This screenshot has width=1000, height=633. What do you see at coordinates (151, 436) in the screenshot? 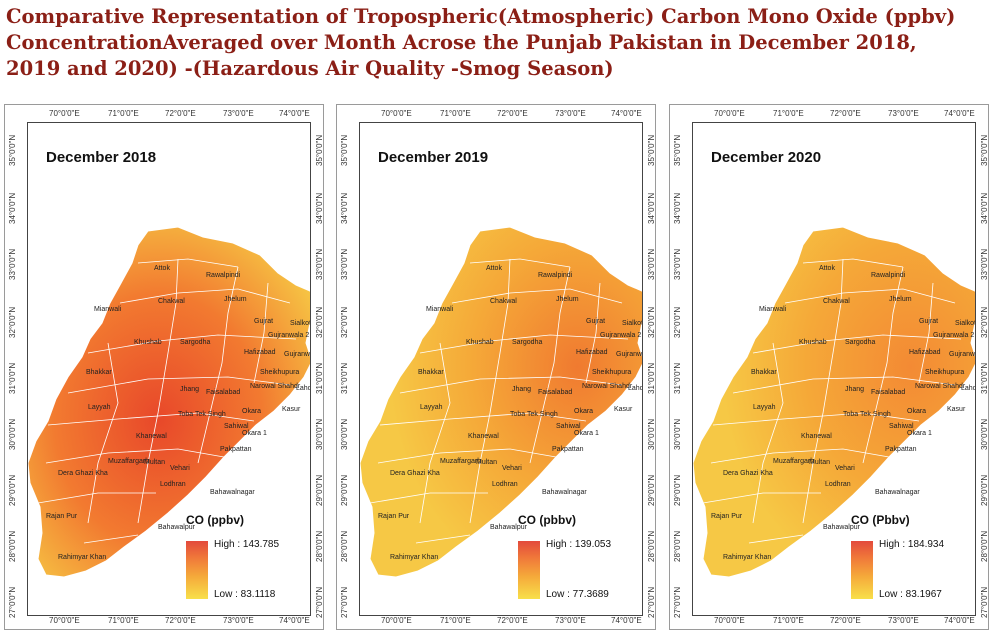
I see `district-label: Khanewal` at bounding box center [151, 436].